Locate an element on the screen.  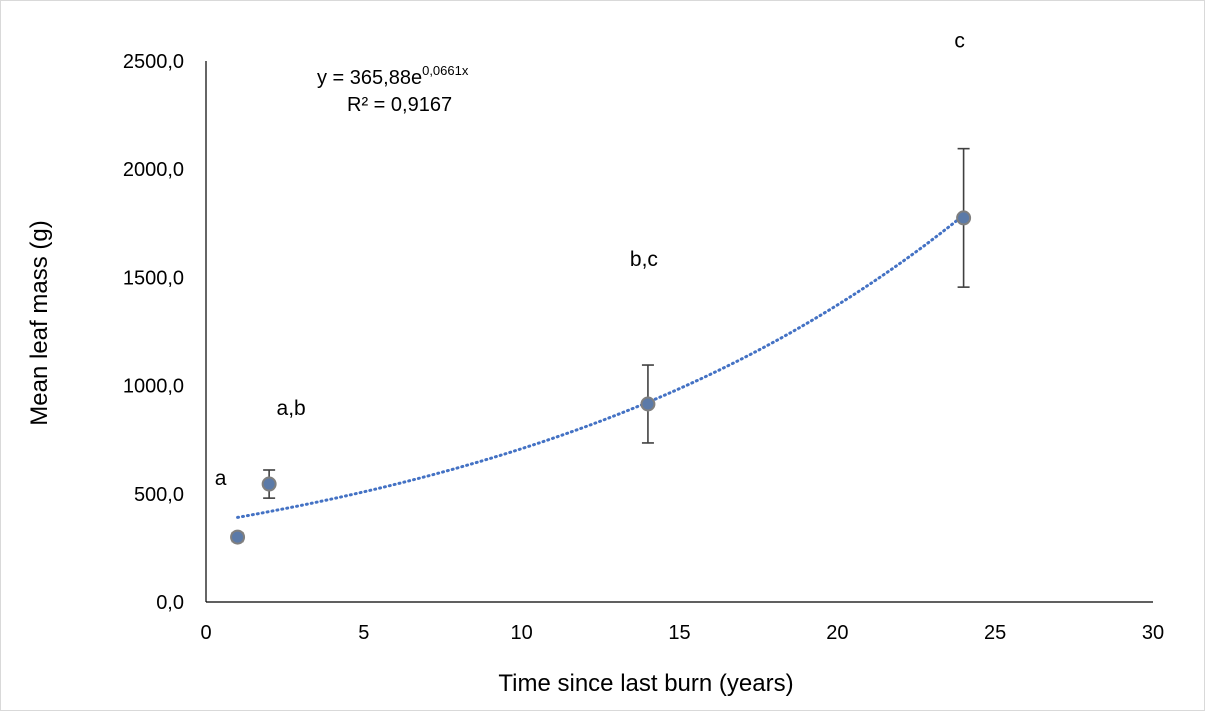
x-tick-label: 15 is located at coordinates (679, 633).